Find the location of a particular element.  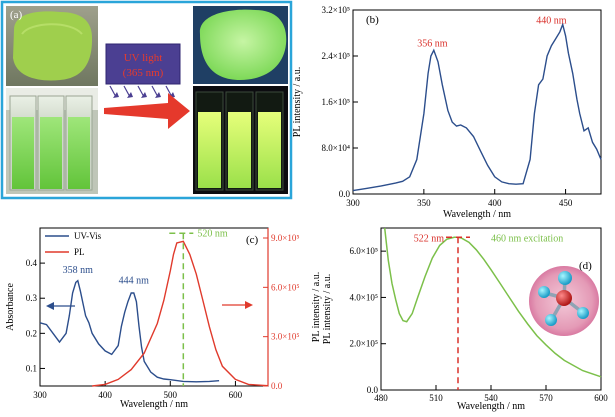

chart-b-ytick-label: 0.0 is located at coordinates (345, 194).